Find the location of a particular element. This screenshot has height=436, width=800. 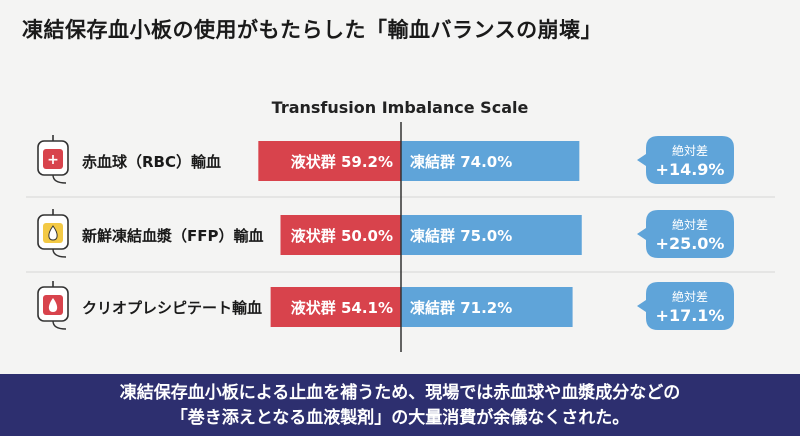

bar-frozen-label: 凍結群 71.2% is located at coordinates (461, 308).